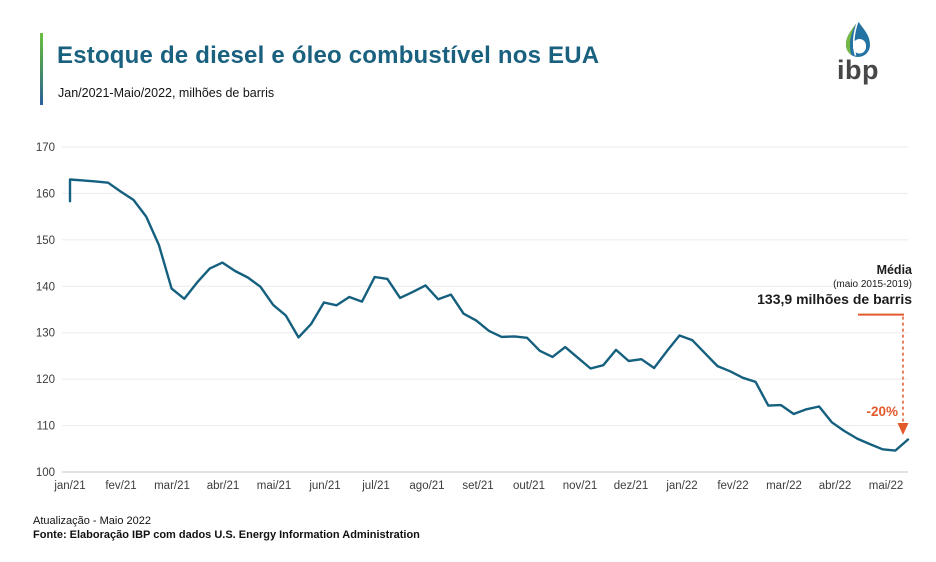  I want to click on y-tick-label-100: 100, so click(45, 473).